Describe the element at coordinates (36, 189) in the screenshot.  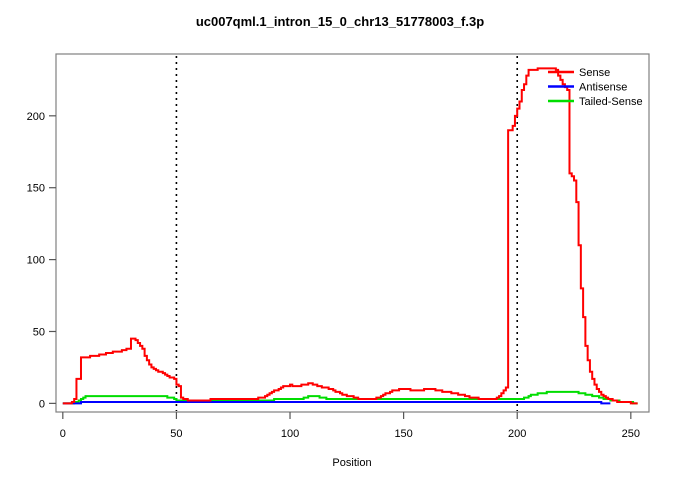
I see `y-tick-label: 150` at that location.